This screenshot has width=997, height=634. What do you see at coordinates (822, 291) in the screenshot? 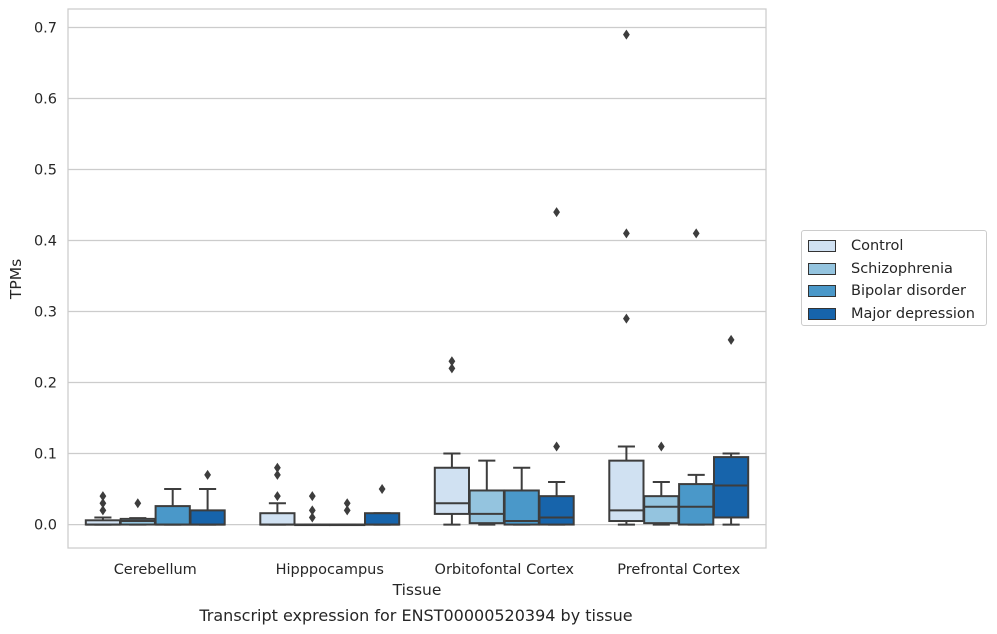
I see `legend-swatch-bipolar-disorder` at bounding box center [822, 291].